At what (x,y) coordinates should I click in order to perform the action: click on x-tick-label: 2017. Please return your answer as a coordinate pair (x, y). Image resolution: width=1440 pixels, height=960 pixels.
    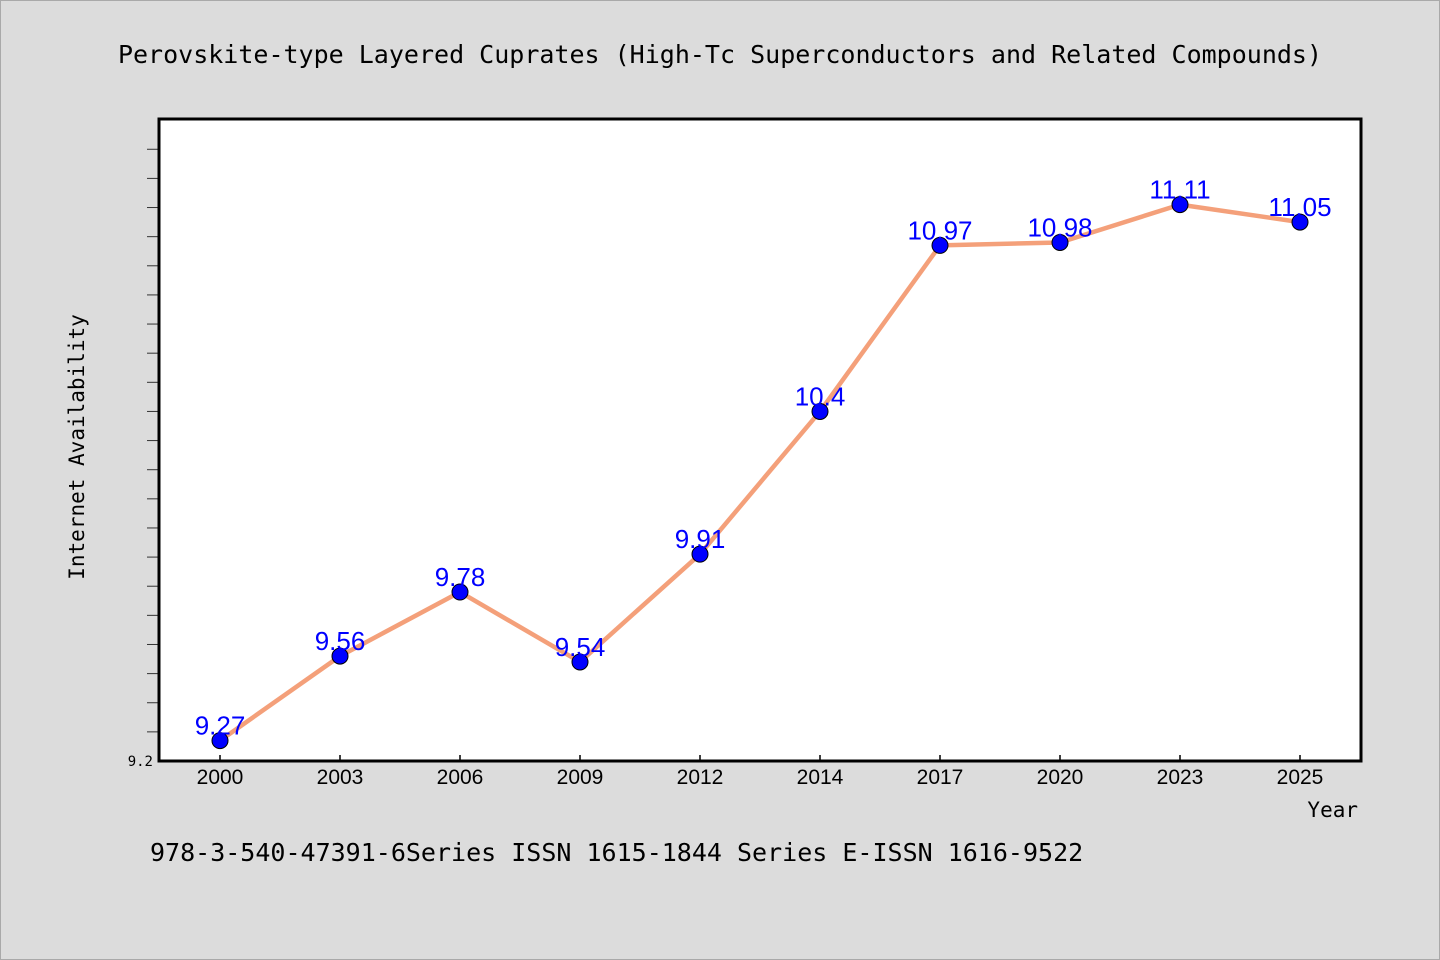
    Looking at the image, I should click on (940, 777).